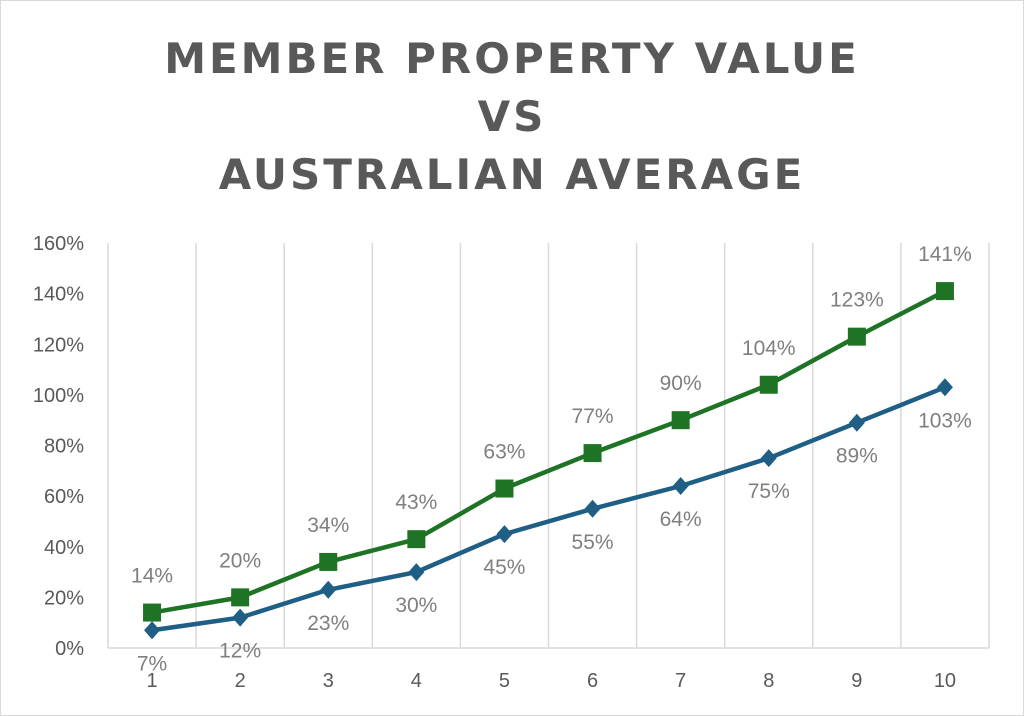 The image size is (1024, 716). What do you see at coordinates (151, 681) in the screenshot?
I see `x-tick-label: 1` at bounding box center [151, 681].